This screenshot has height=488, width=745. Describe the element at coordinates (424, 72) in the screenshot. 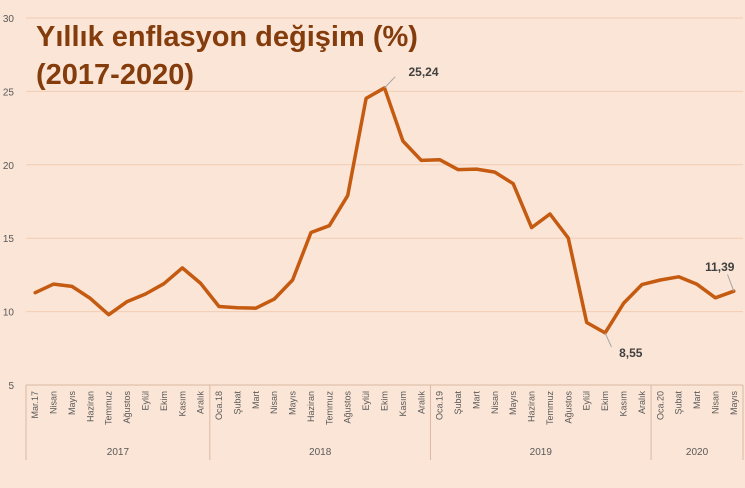

I see `data-label: 25,24` at that location.